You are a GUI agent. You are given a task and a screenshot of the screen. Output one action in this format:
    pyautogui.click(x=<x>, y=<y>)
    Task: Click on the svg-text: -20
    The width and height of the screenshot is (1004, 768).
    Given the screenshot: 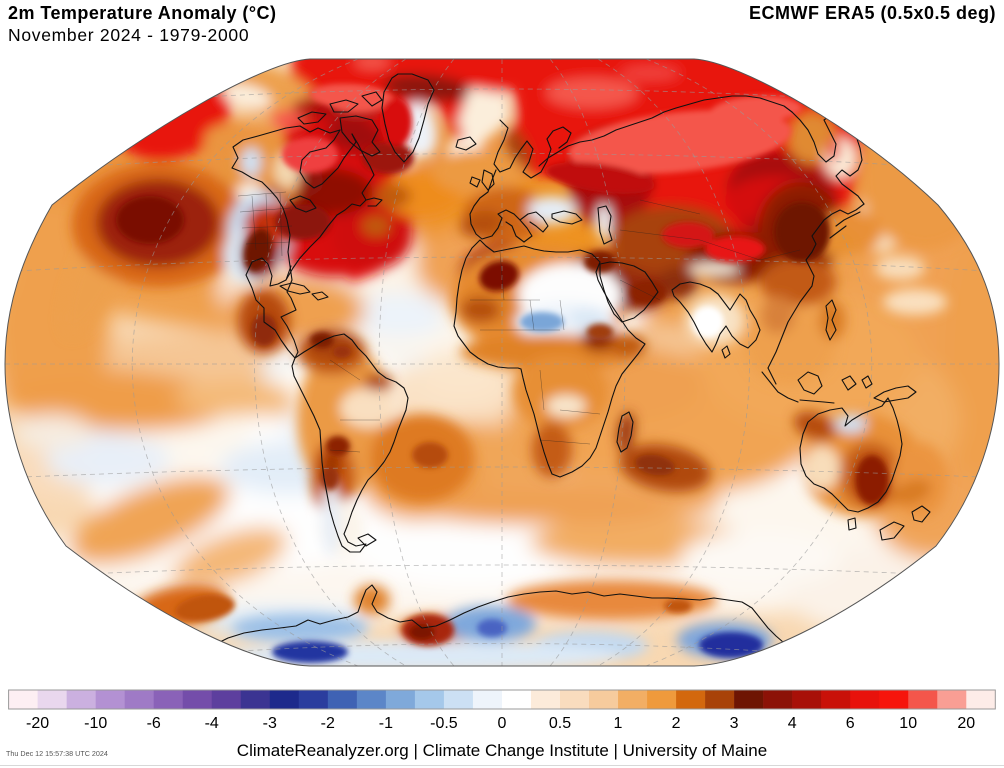 What is the action you would take?
    pyautogui.click(x=37, y=723)
    